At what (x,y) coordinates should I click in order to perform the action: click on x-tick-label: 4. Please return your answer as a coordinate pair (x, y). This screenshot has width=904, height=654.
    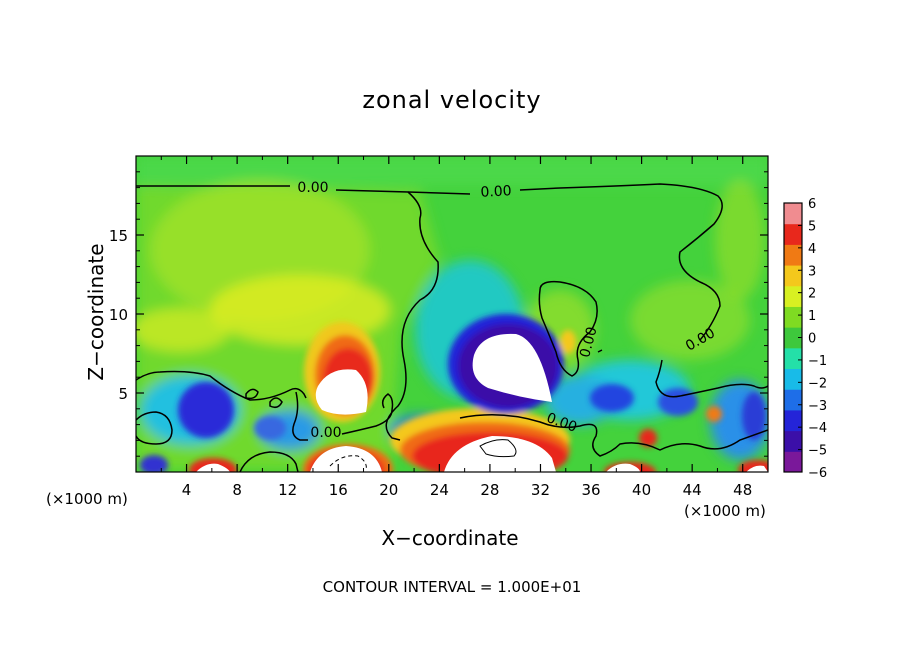
    Looking at the image, I should click on (187, 490).